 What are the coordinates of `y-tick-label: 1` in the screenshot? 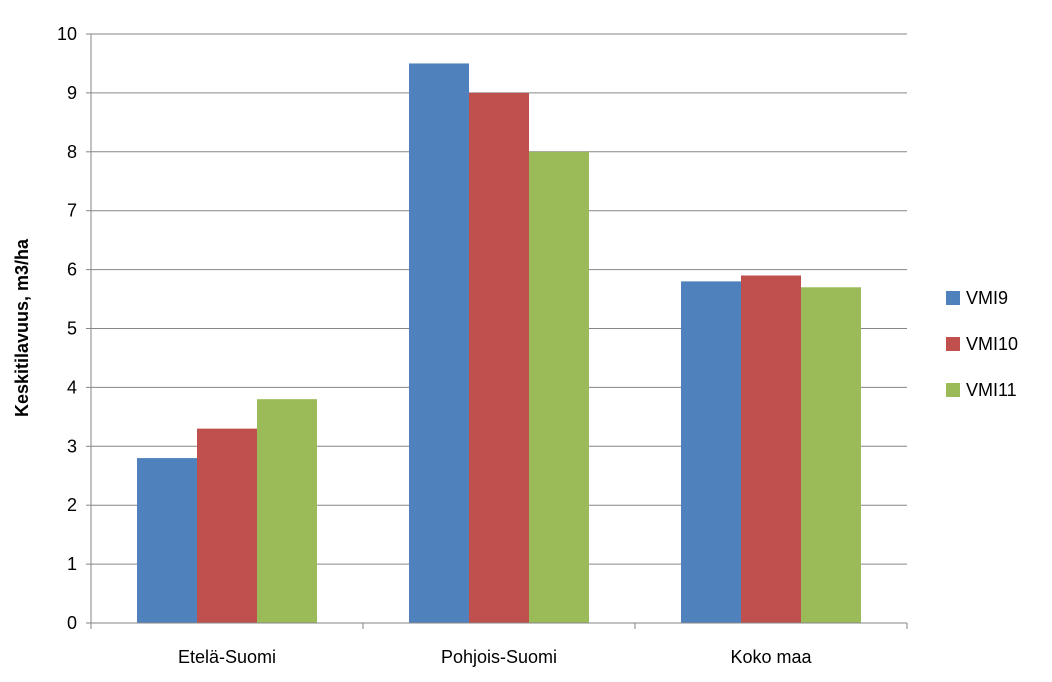 It's located at (72, 564).